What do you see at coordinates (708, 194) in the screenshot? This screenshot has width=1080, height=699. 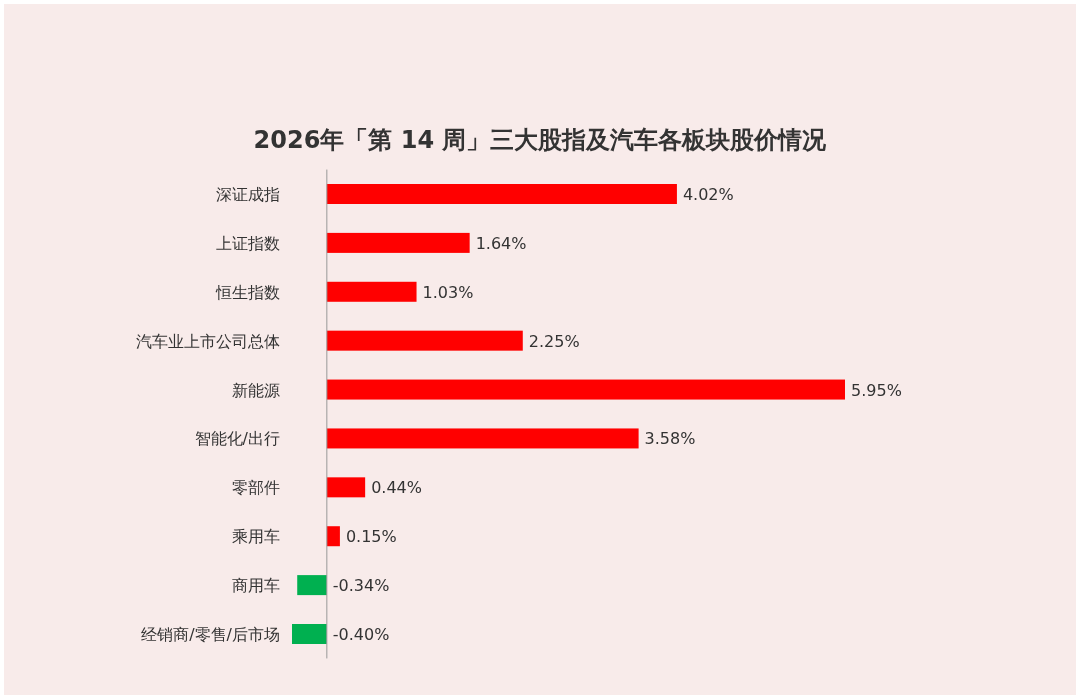 I see `data-label: 4.02%` at bounding box center [708, 194].